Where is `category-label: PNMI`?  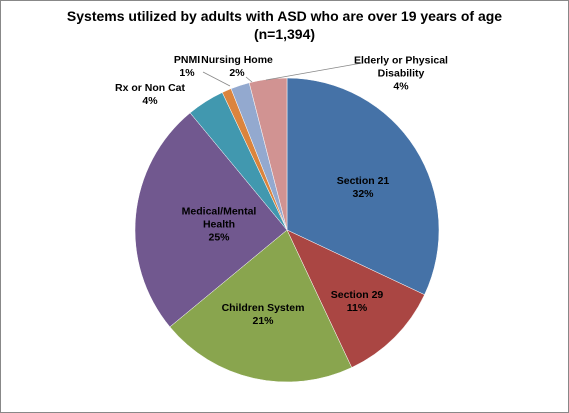
category-label: PNMI is located at coordinates (187, 60).